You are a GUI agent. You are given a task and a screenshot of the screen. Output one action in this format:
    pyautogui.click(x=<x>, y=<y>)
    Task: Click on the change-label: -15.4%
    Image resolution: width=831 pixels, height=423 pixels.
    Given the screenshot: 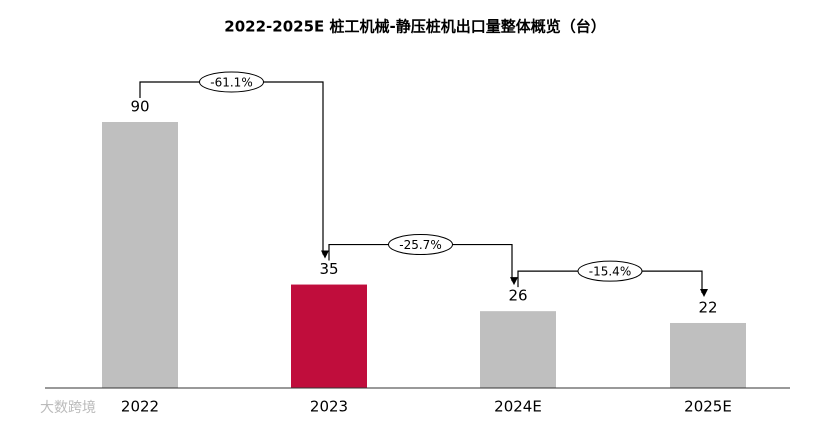 What is the action you would take?
    pyautogui.click(x=610, y=272)
    